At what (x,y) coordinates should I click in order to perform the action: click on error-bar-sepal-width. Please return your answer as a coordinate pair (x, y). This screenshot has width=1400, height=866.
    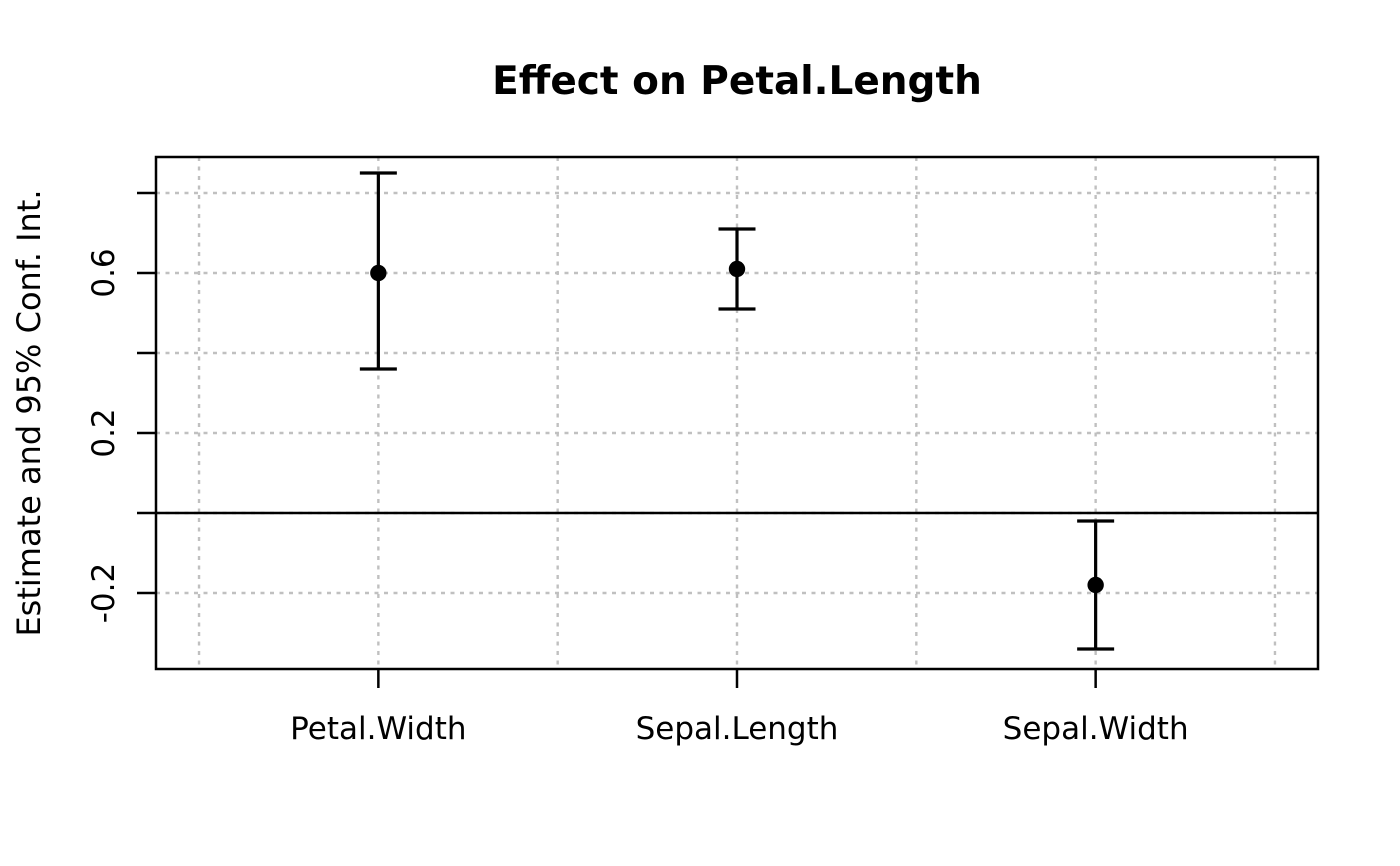
    Looking at the image, I should click on (1096, 585).